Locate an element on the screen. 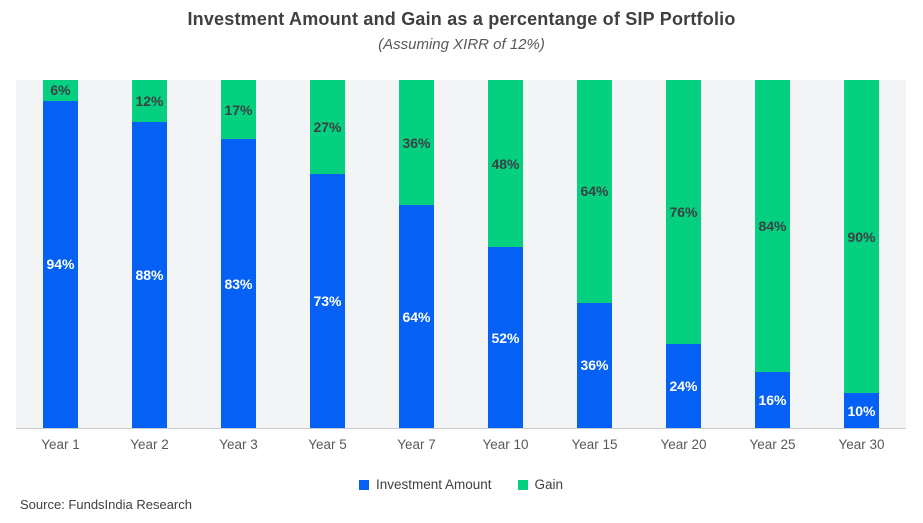  bar-slot-year-2: 12% 88% is located at coordinates (149, 254).